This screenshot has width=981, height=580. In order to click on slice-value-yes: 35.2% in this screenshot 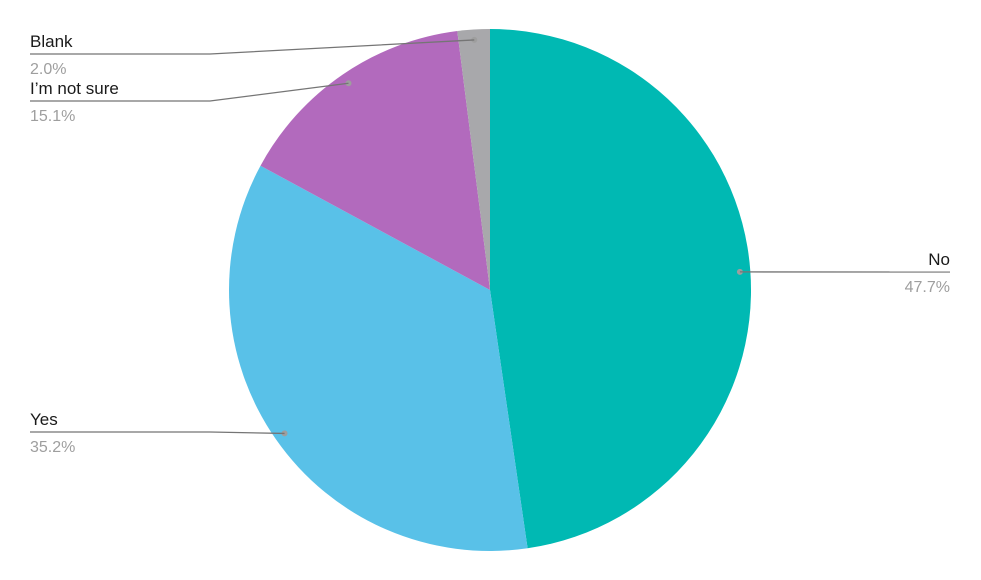, I will do `click(52, 447)`.